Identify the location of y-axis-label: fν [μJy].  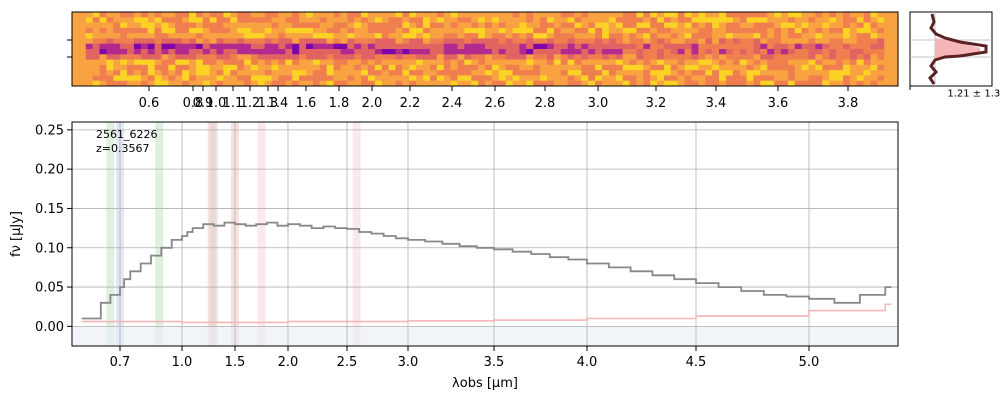
(16, 234).